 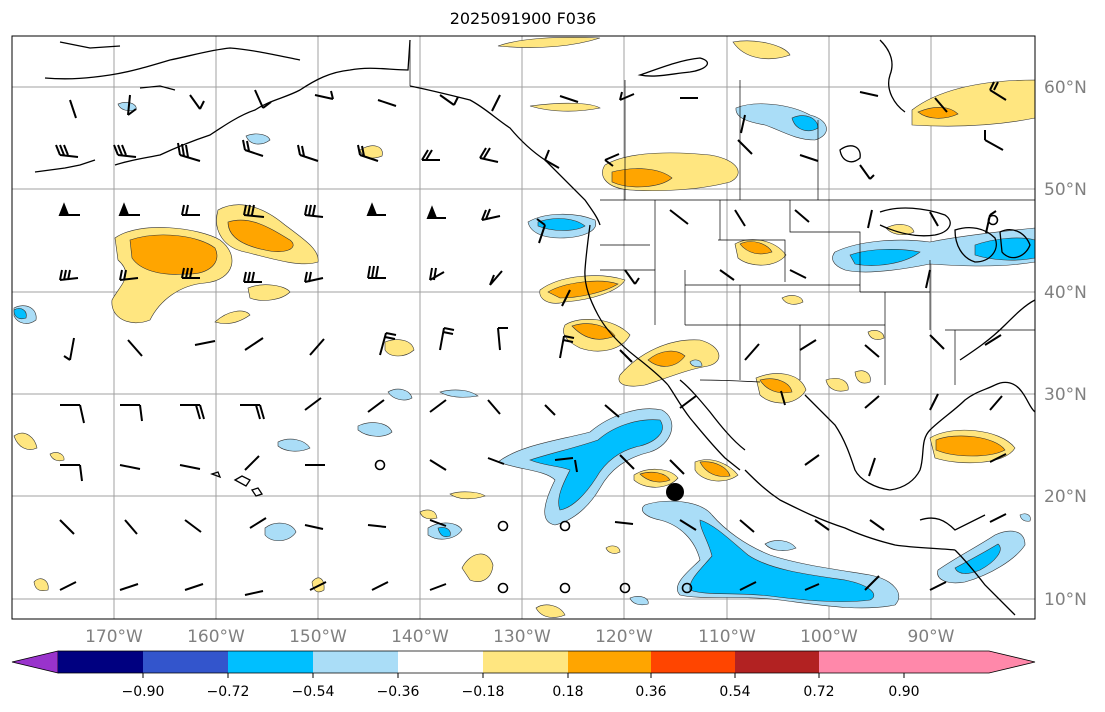 I want to click on colorbar-tick-label: 0.72, so click(x=818, y=692).